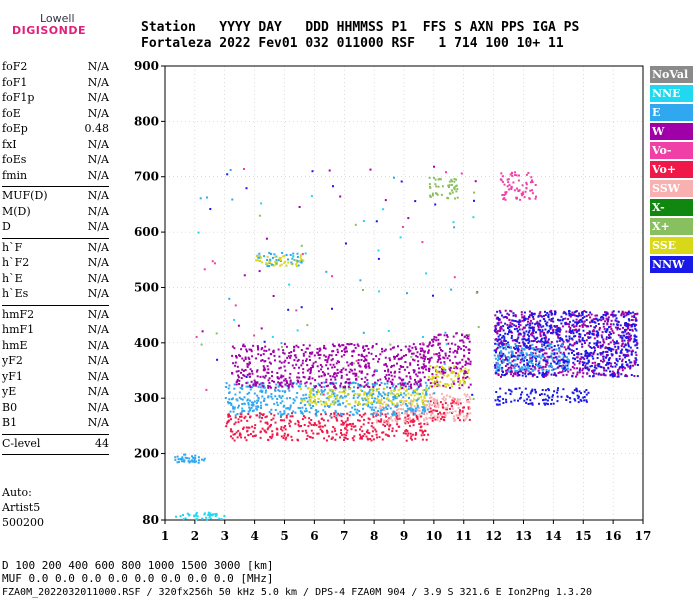 This screenshot has height=600, width=700. What do you see at coordinates (98, 345) in the screenshot?
I see `param-value: N/A` at bounding box center [98, 345].